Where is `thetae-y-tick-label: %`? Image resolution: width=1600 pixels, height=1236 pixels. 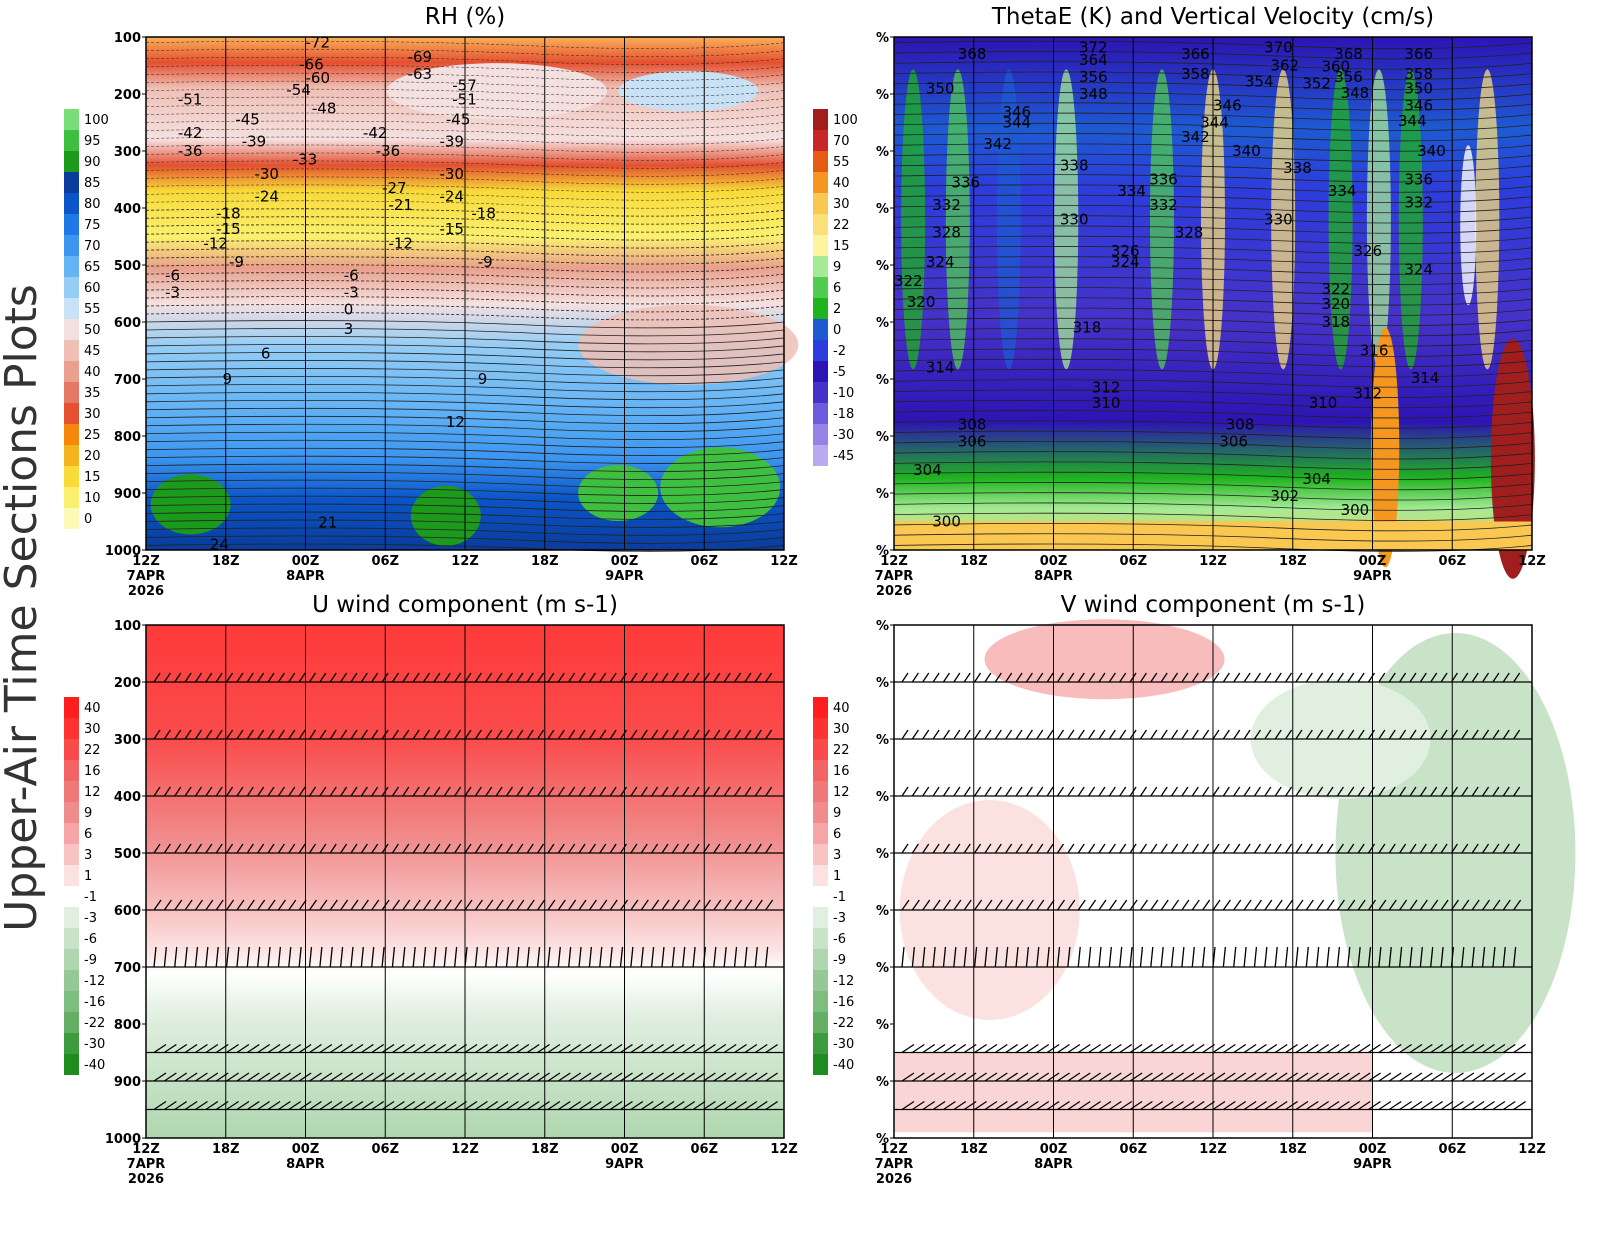 thetae-y-tick-label: % is located at coordinates (882, 152).